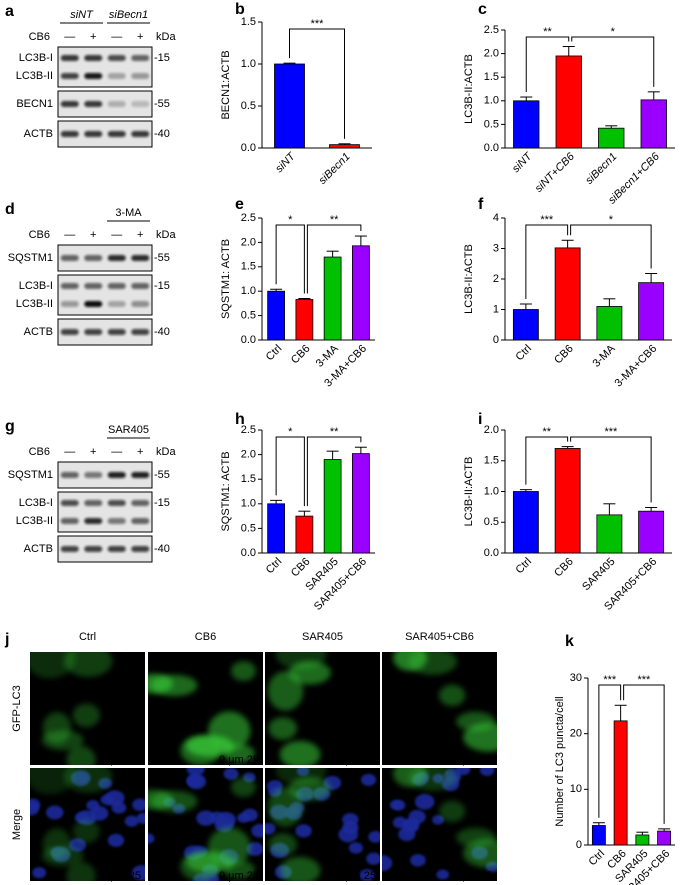 This screenshot has width=685, height=885. Describe the element at coordinates (226, 84) in the screenshot. I see `y-axis-label: BECN1:ACTB` at that location.